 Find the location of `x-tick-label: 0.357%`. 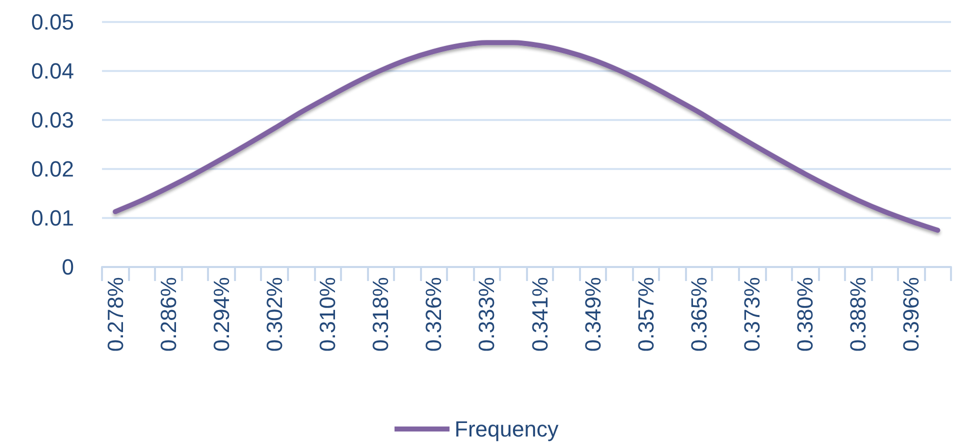

x-tick-label: 0.357% is located at coordinates (645, 314).